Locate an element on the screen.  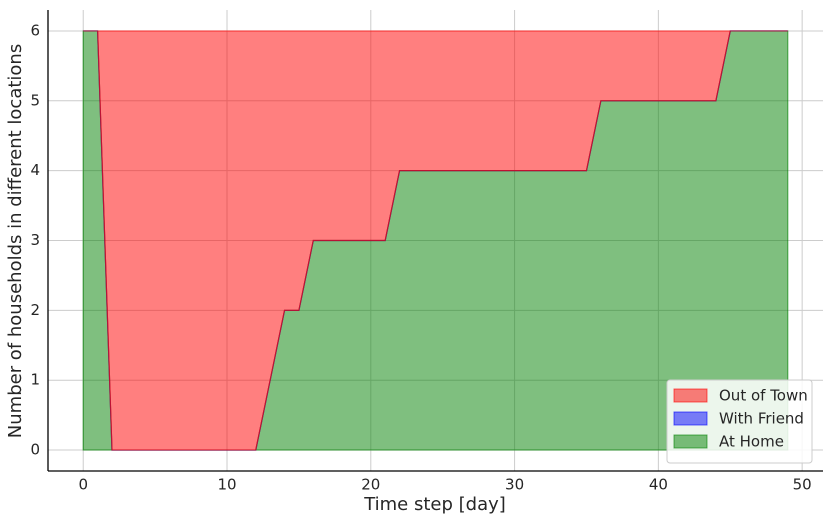
y-tick-label: 3 is located at coordinates (35, 240).